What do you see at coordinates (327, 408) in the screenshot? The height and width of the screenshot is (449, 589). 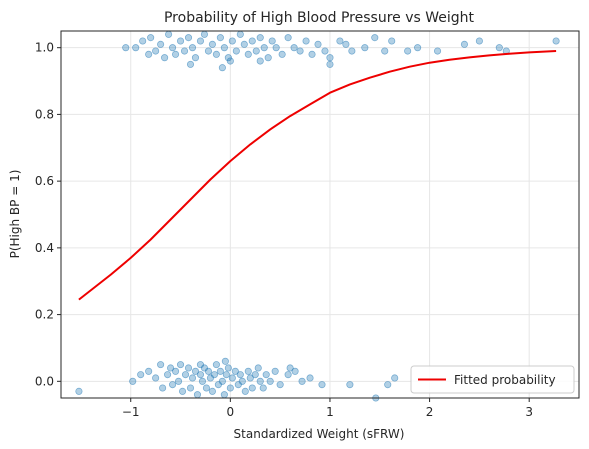 I see `x-axis-ticks: −1 0 1 2 3` at bounding box center [327, 408].